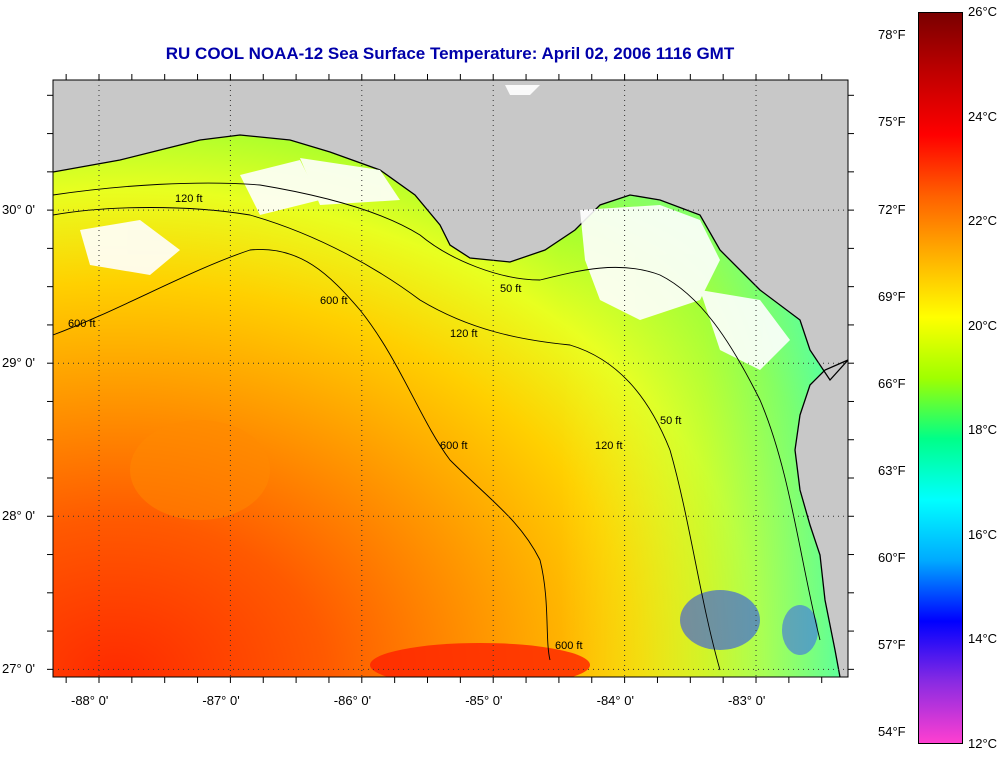  What do you see at coordinates (940, 378) in the screenshot?
I see `colorbar` at bounding box center [940, 378].